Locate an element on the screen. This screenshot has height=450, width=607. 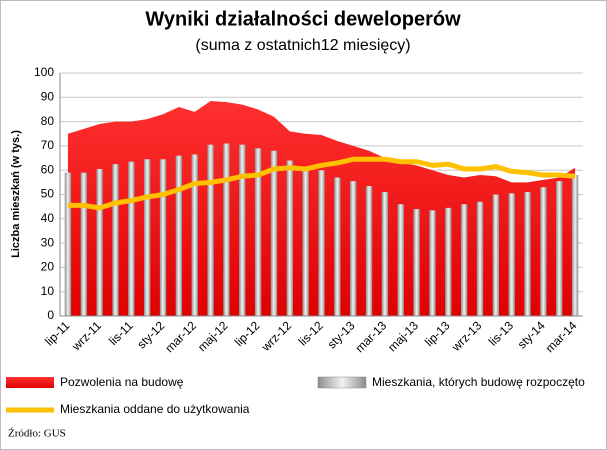
y-tick-label: 20 is located at coordinates (48, 267).